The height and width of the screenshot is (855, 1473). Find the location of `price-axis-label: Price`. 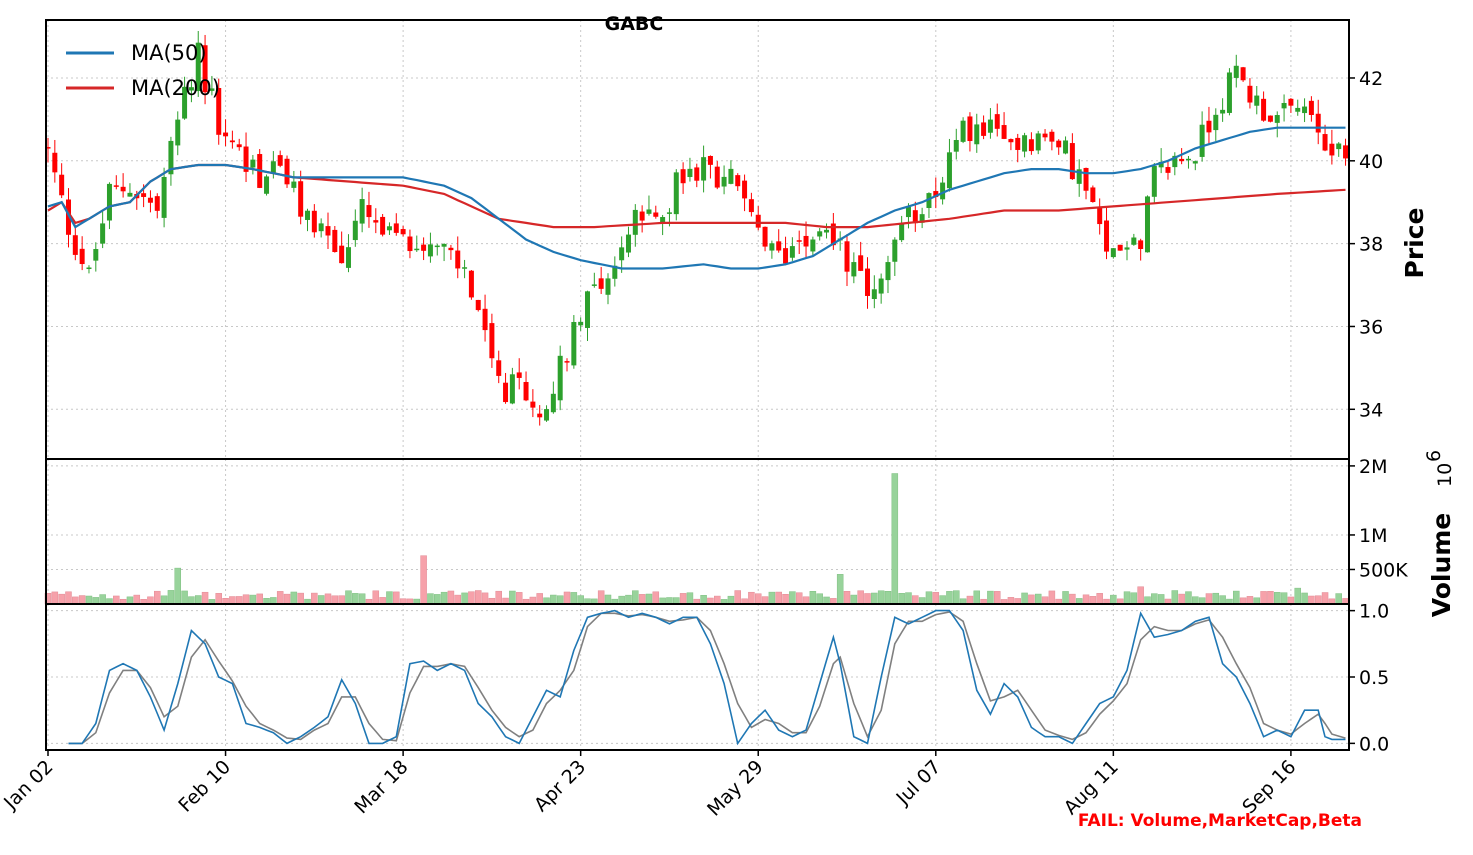

price-axis-label: Price is located at coordinates (1414, 243).